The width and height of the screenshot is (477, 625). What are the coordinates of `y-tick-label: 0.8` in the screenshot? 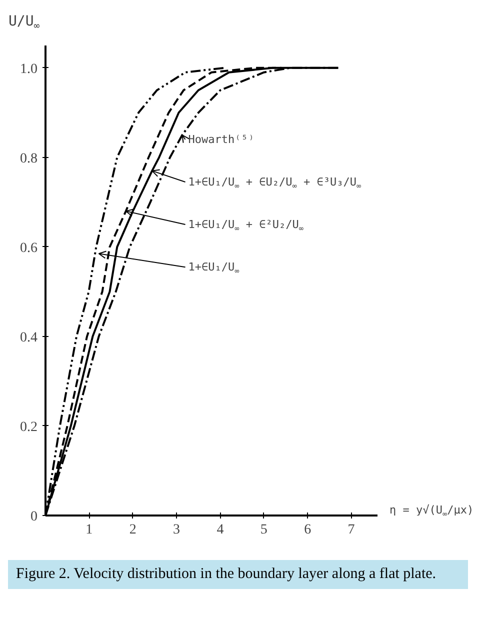 It's located at (29, 158).